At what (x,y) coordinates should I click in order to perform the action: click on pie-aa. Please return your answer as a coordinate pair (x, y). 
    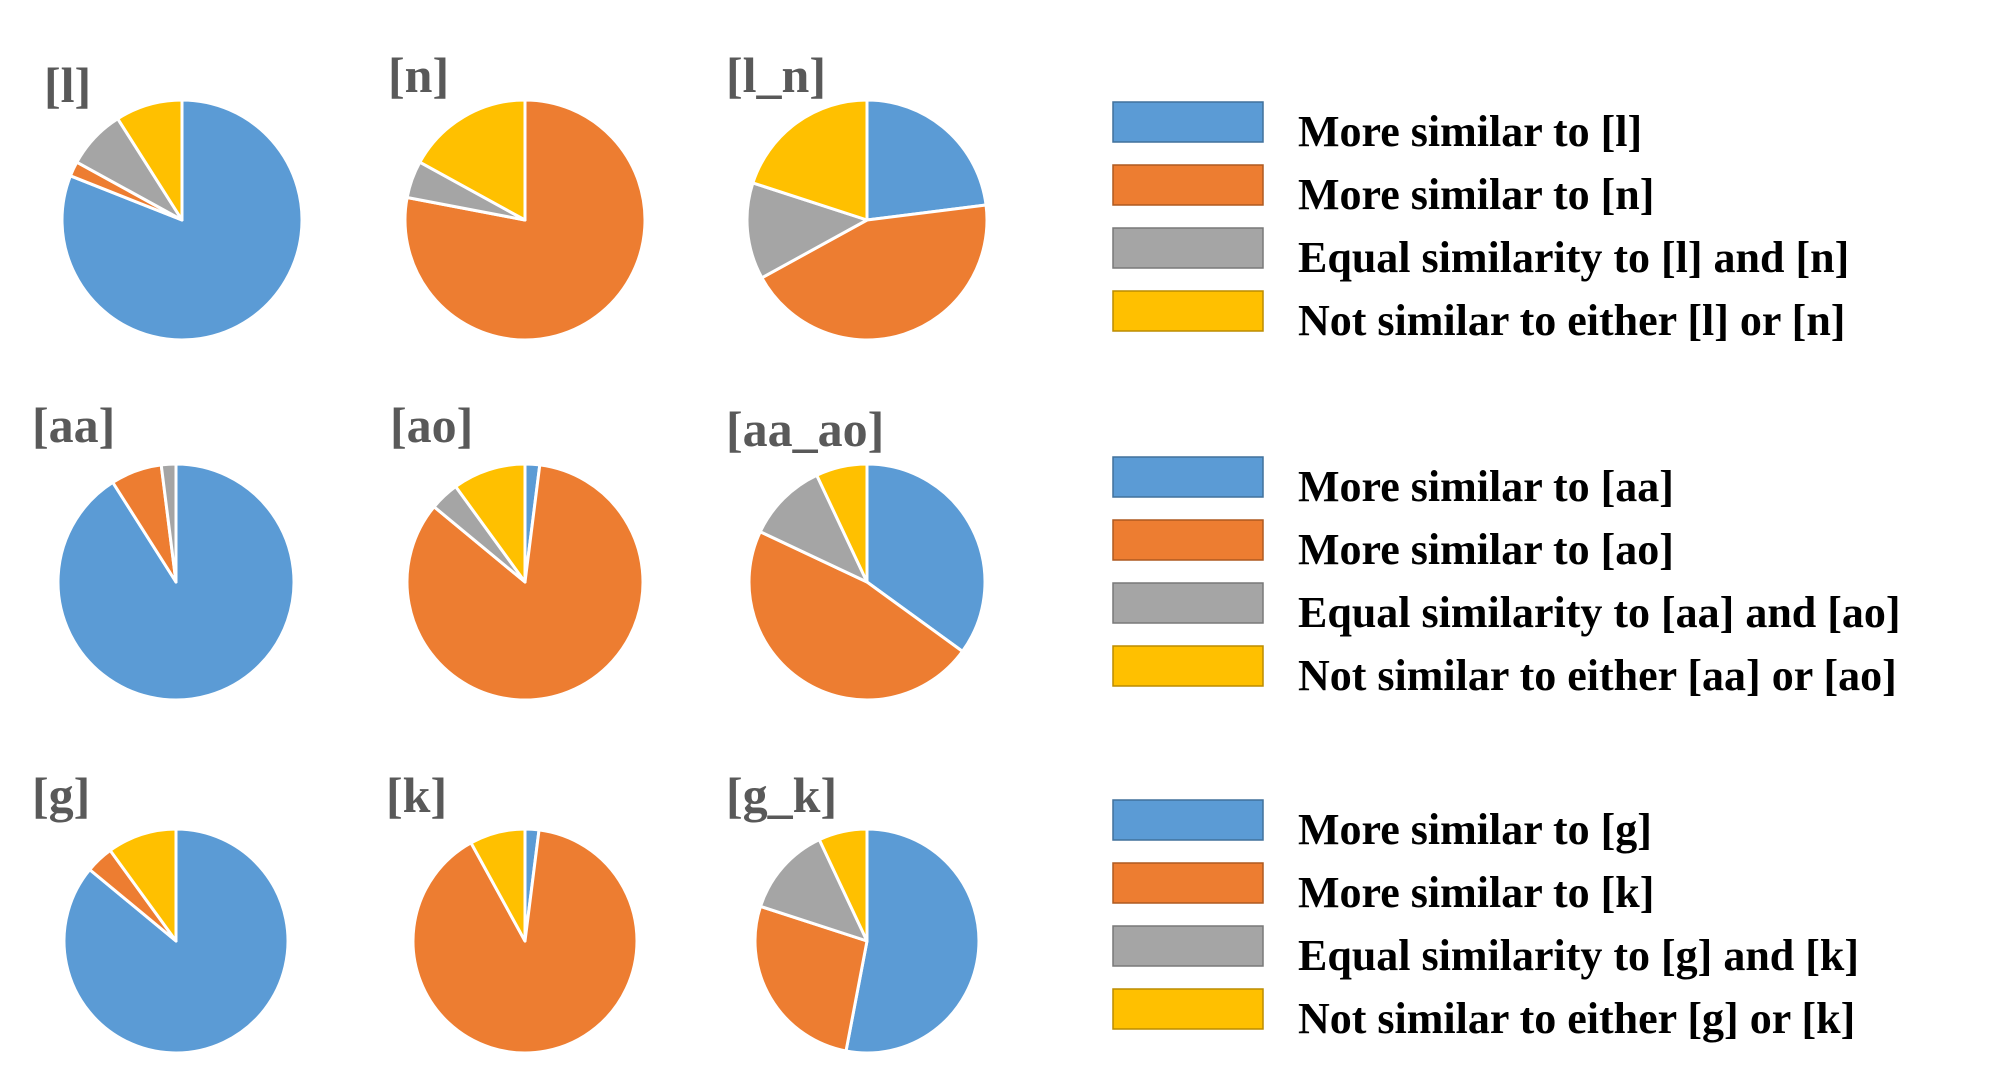
    Looking at the image, I should click on (176, 582).